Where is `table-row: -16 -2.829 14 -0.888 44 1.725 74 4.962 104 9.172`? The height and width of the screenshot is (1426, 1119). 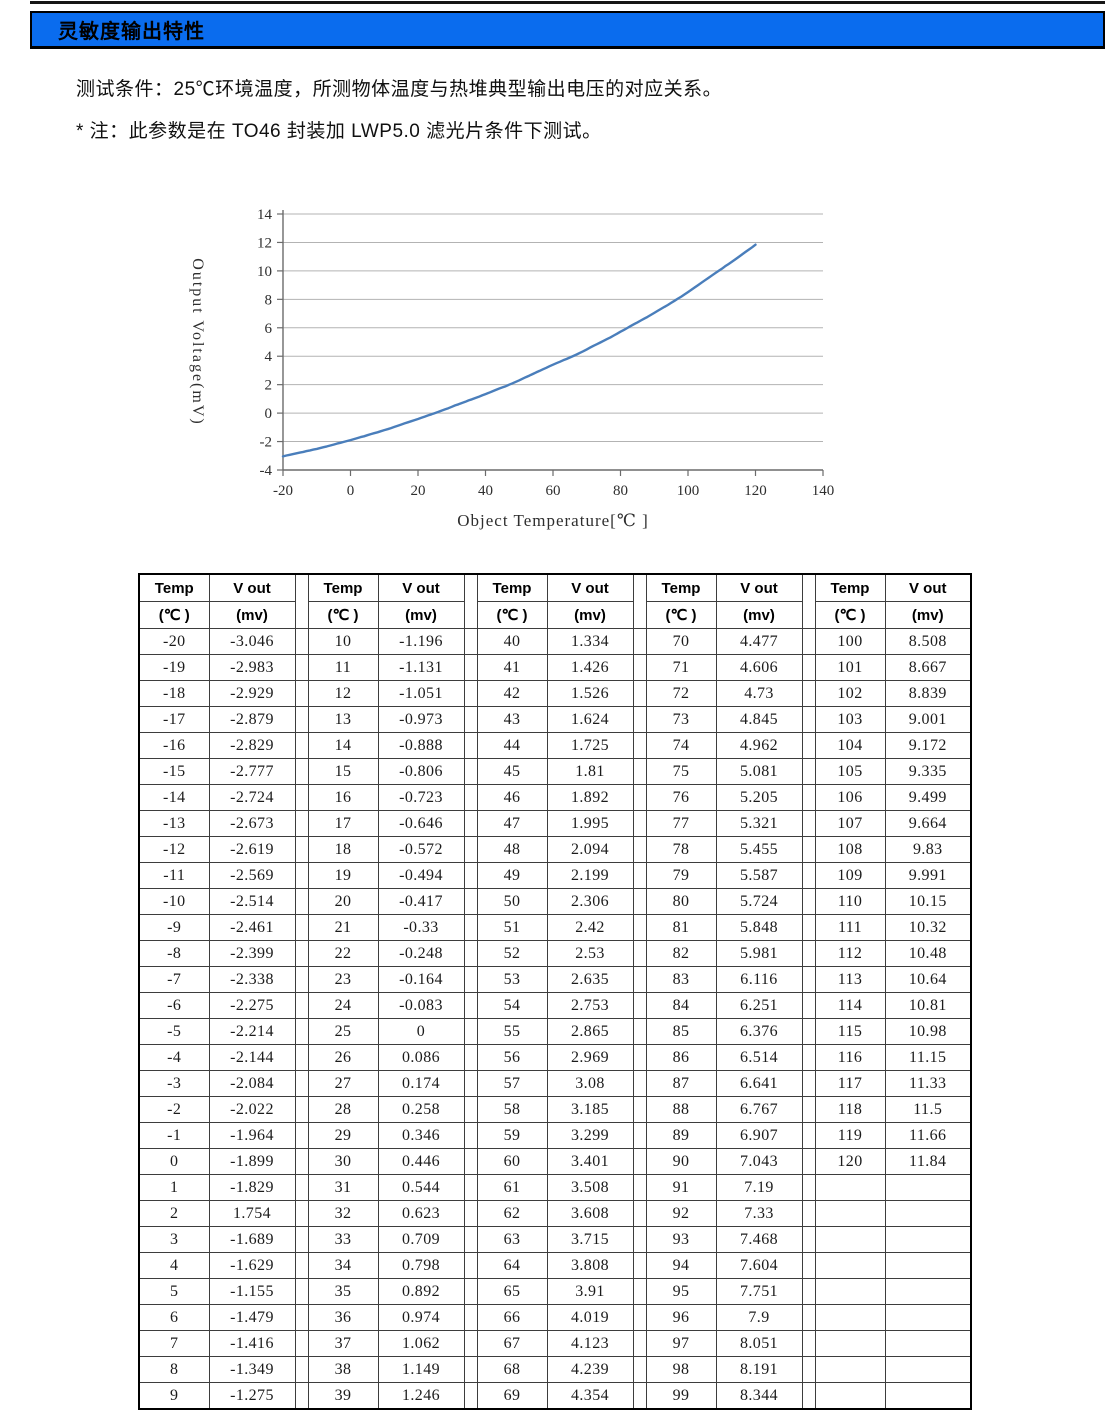
table-row: -16 -2.829 14 -0.888 44 1.725 74 4.962 104 9.172 is located at coordinates (555, 745).